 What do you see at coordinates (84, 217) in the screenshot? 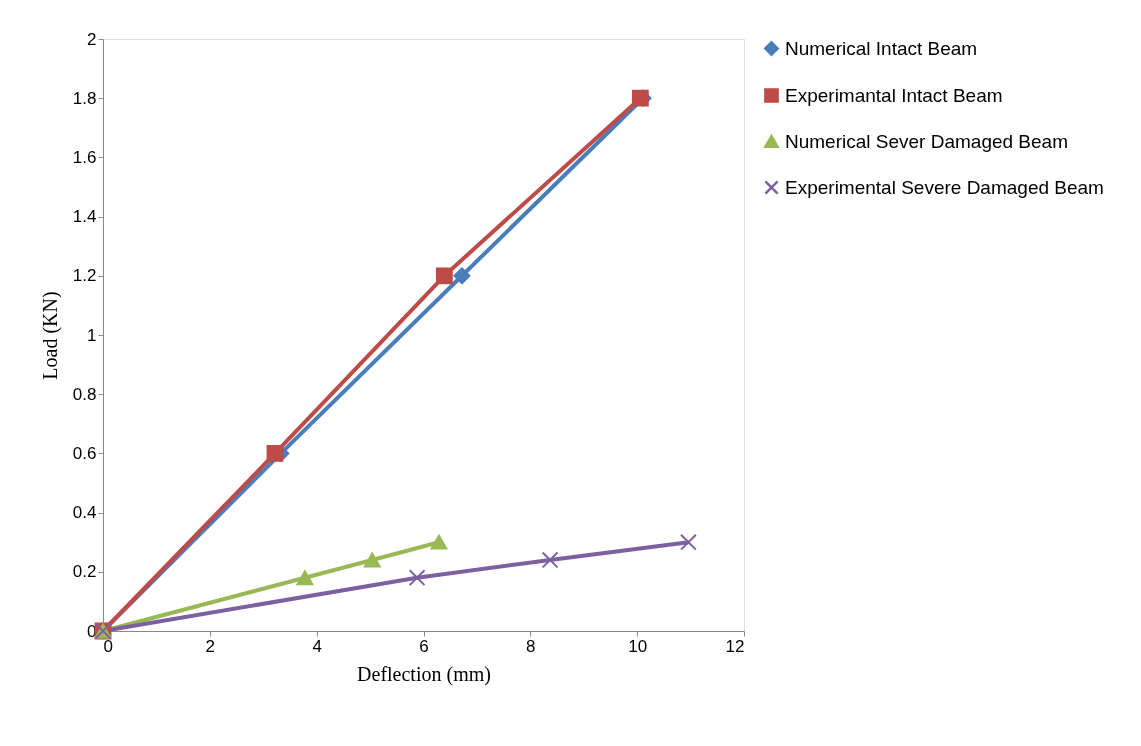
I see `y-tick-label: 1.4` at bounding box center [84, 217].